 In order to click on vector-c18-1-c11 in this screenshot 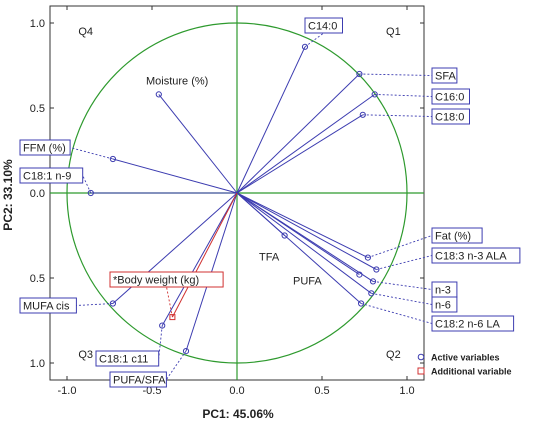, I will do `click(199, 259)`.